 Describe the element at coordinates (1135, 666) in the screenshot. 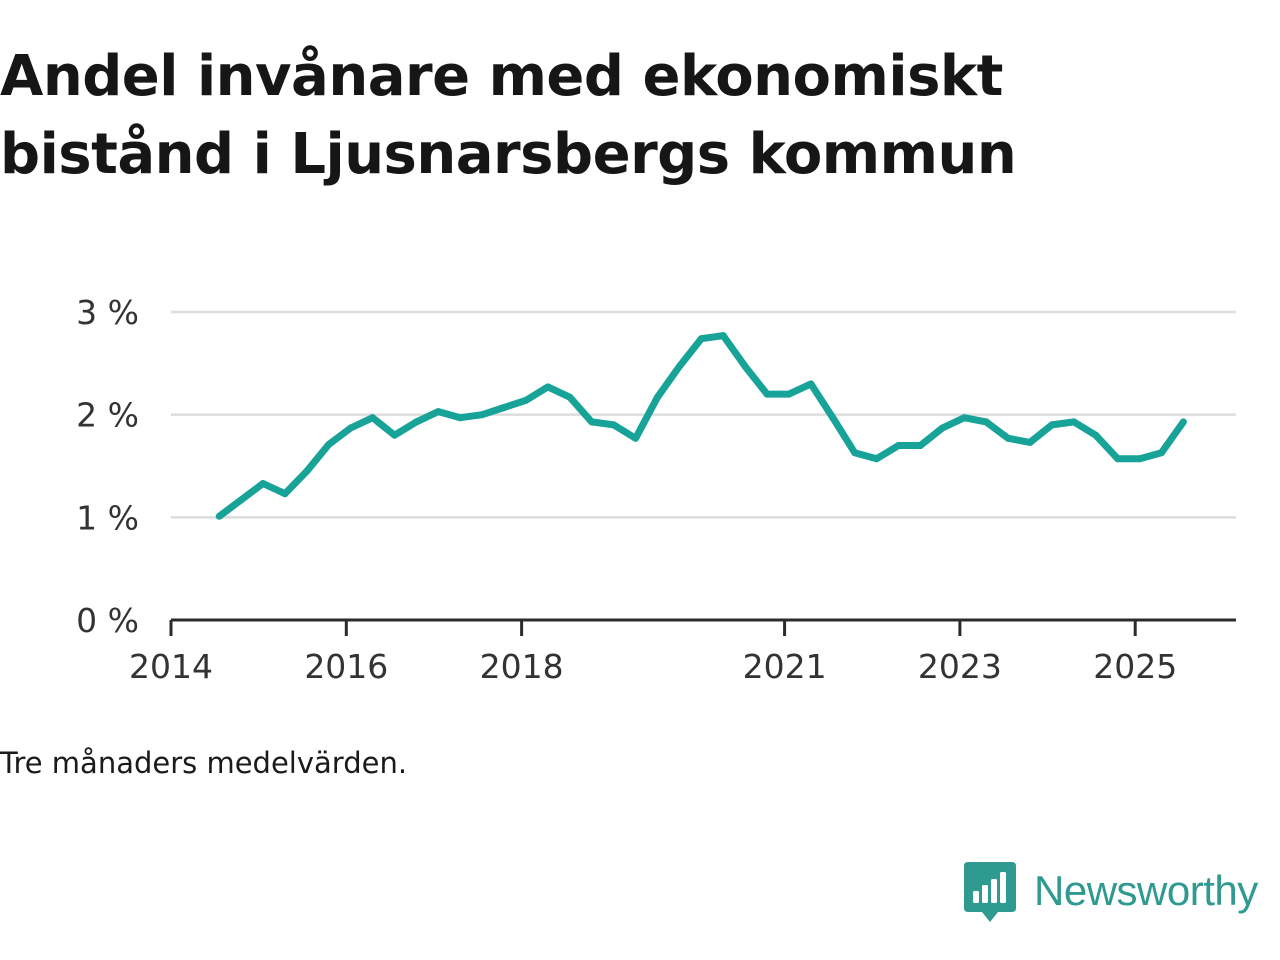

I see `x-tick-label: 2025` at that location.